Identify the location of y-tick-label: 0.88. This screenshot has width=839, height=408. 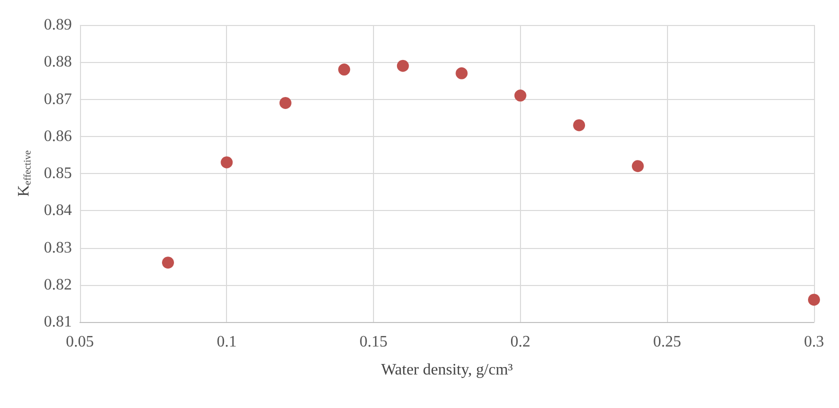
(58, 62).